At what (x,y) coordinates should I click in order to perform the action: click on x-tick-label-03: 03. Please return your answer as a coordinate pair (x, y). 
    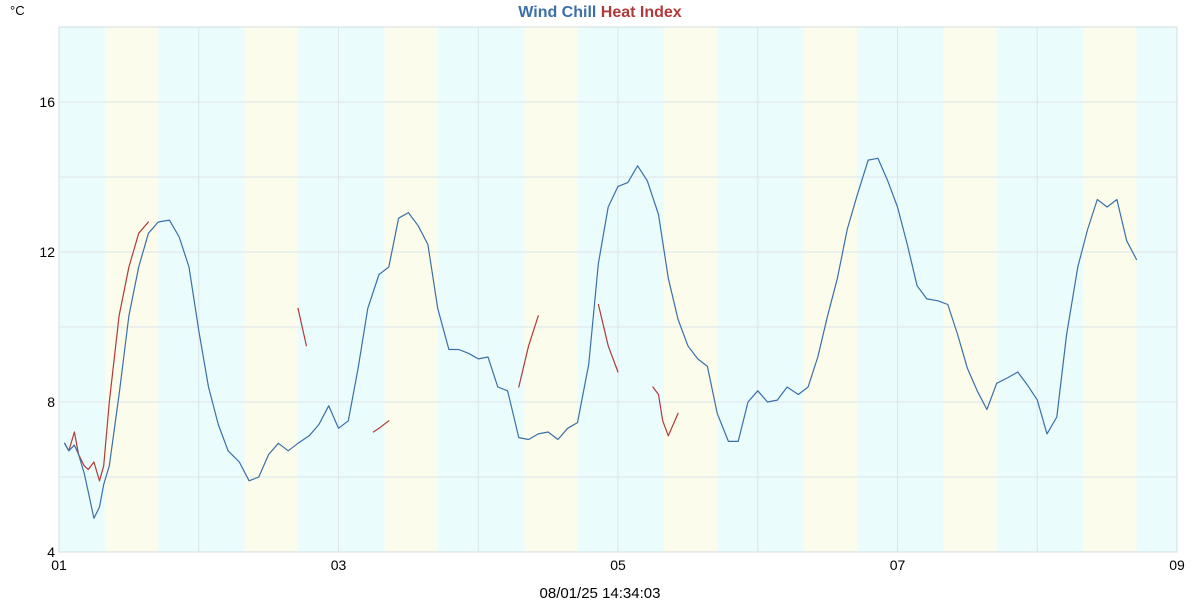
    Looking at the image, I should click on (339, 565).